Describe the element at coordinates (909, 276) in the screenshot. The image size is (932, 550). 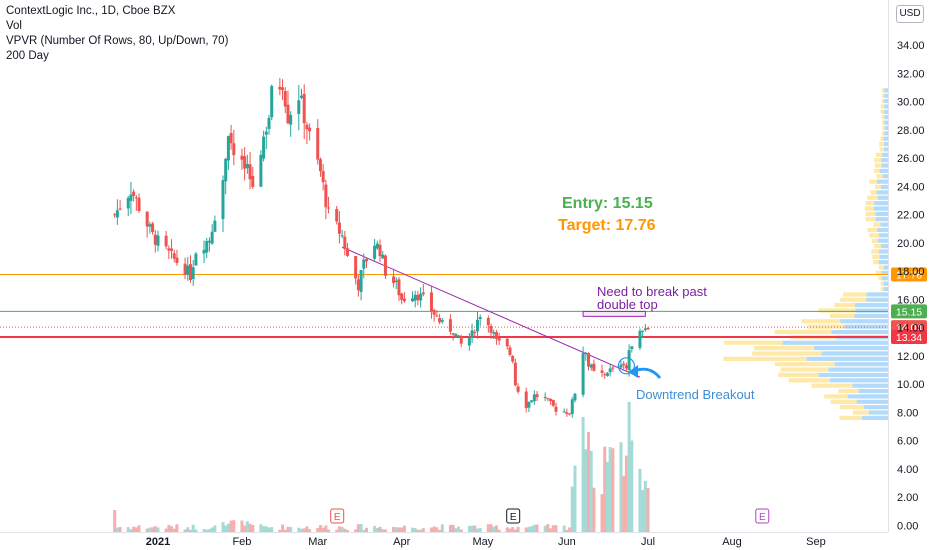
I see `price-level-label: 17.76` at that location.